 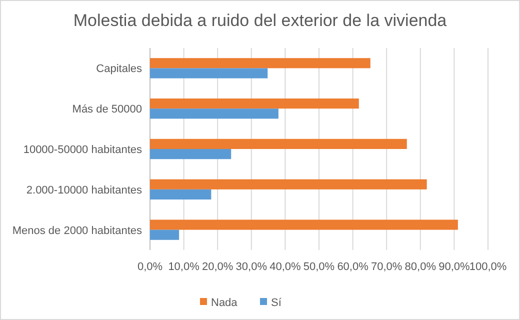 What do you see at coordinates (107, 110) in the screenshot?
I see `y-tick-label: Más de 50000` at bounding box center [107, 110].